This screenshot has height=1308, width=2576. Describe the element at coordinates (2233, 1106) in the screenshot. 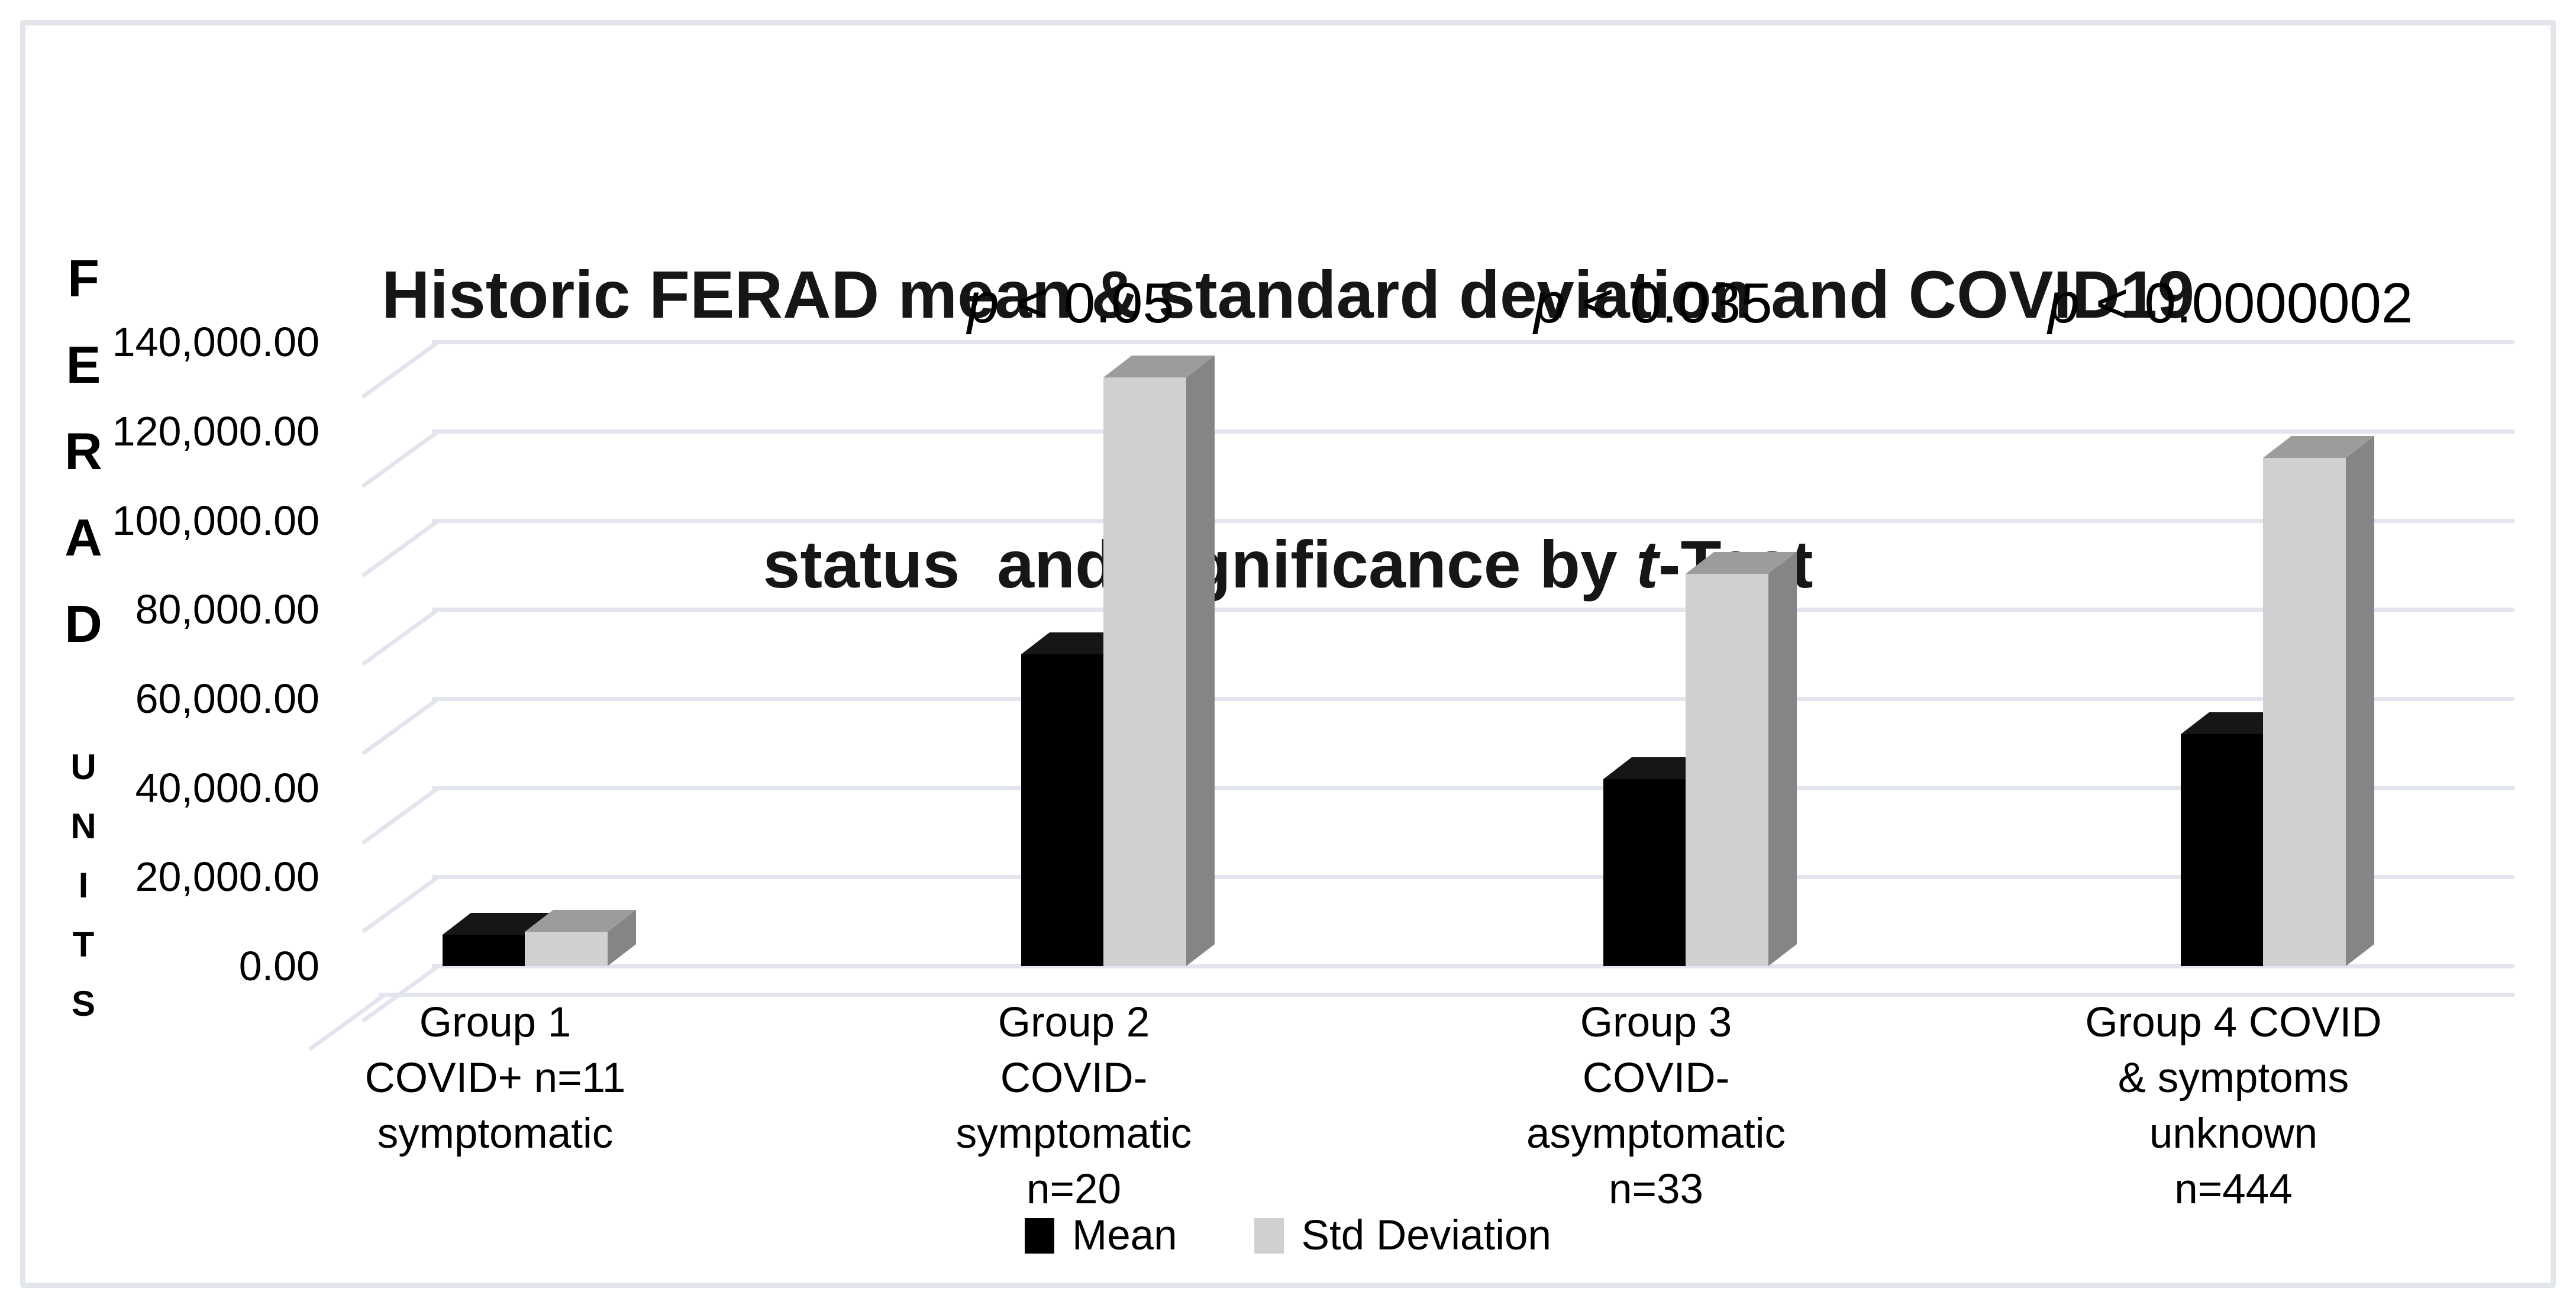

I see `category-label: Group 4 COVID & symptoms unknown n=444` at that location.